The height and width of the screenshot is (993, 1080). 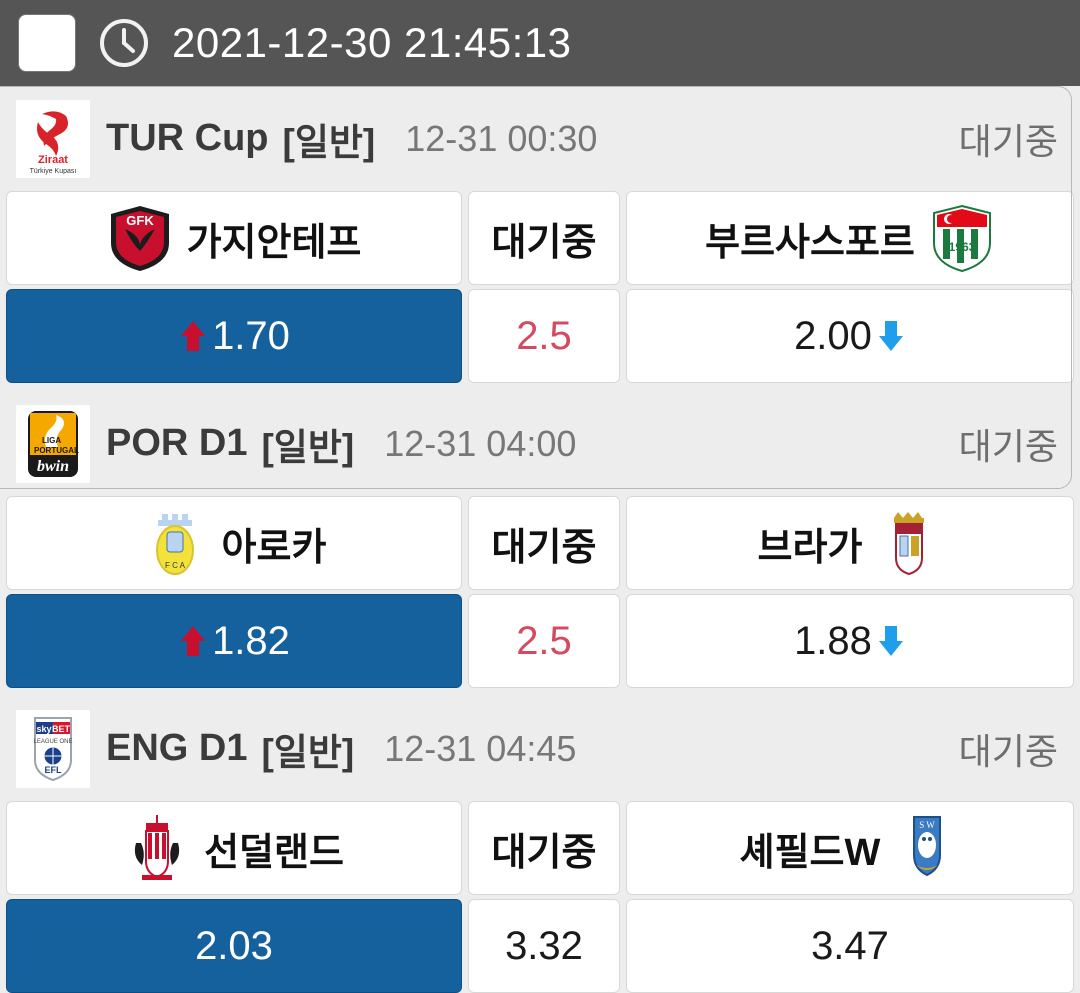 What do you see at coordinates (177, 443) in the screenshot?
I see `league-name: POR D1` at bounding box center [177, 443].